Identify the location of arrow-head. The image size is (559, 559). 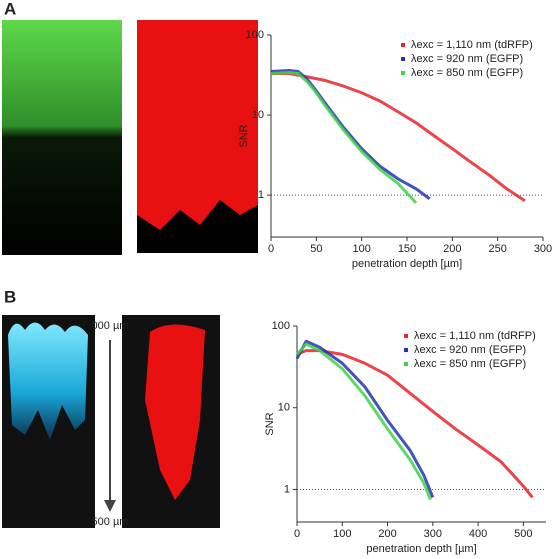
(110, 506).